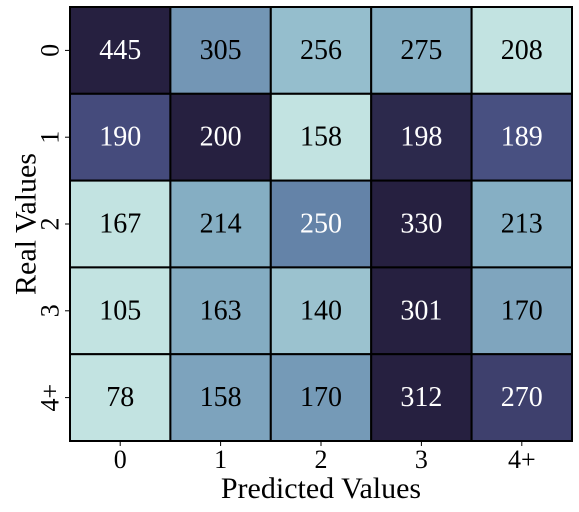 This screenshot has height=512, width=579. I want to click on cell-value-label: 190, so click(120, 137).